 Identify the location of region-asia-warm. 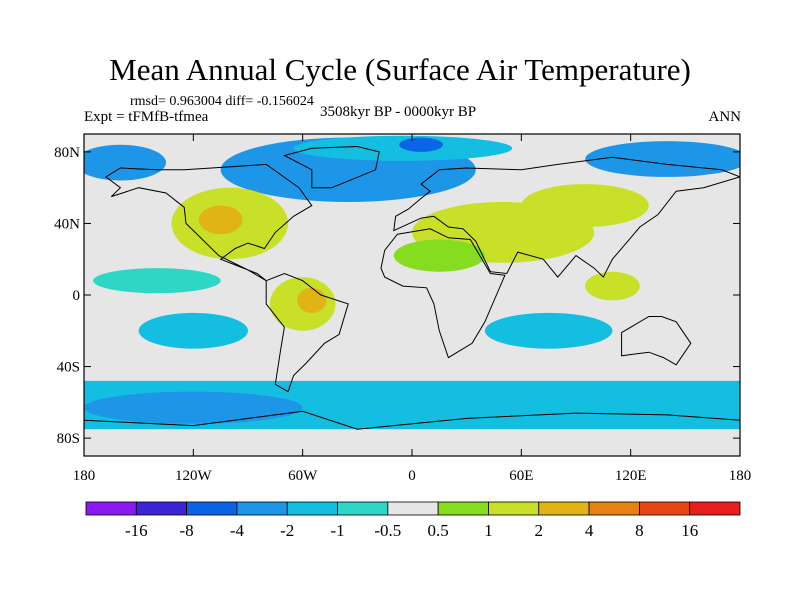
(585, 206).